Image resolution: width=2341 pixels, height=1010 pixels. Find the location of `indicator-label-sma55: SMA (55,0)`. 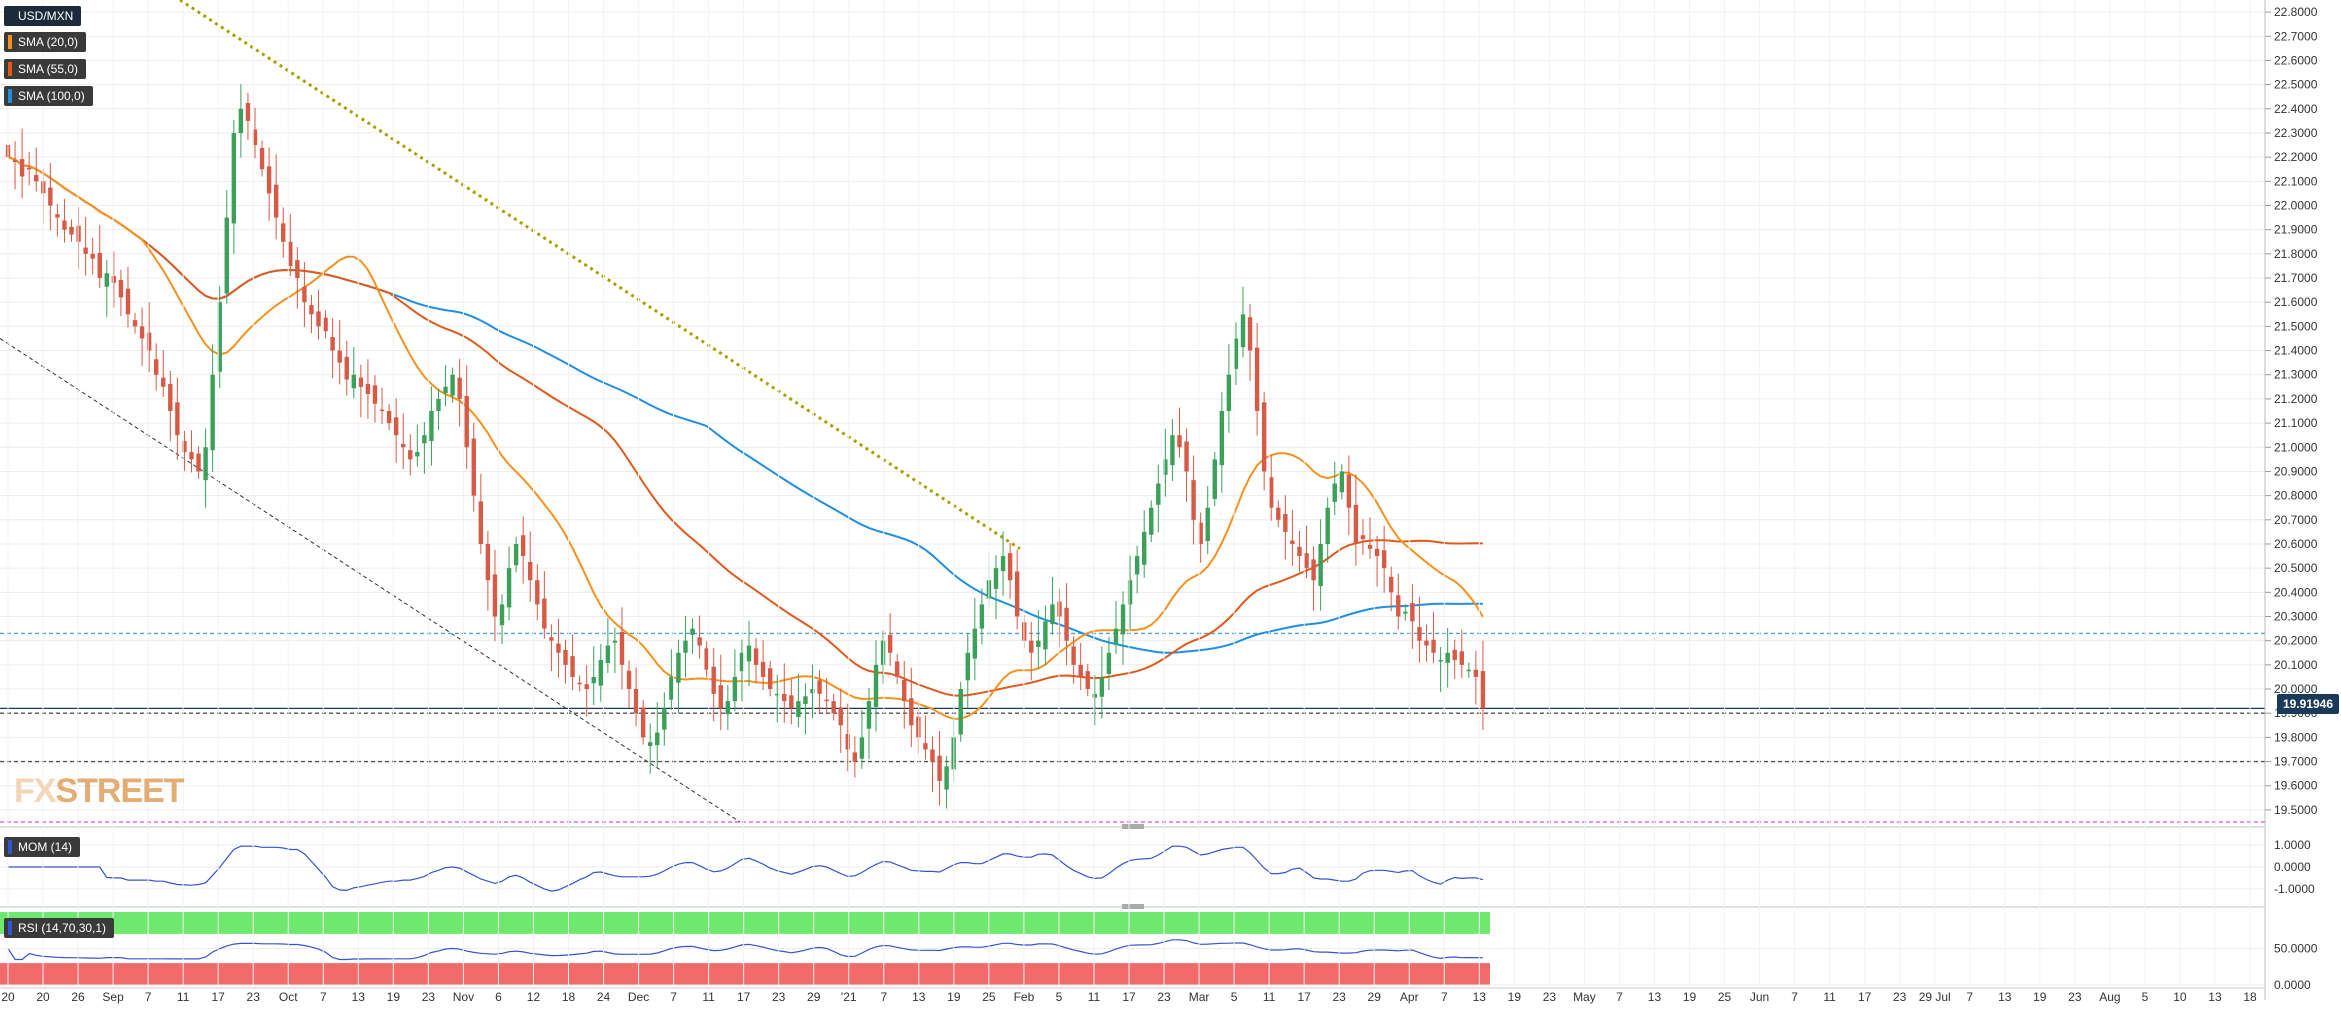

indicator-label-sma55: SMA (55,0) is located at coordinates (45, 69).